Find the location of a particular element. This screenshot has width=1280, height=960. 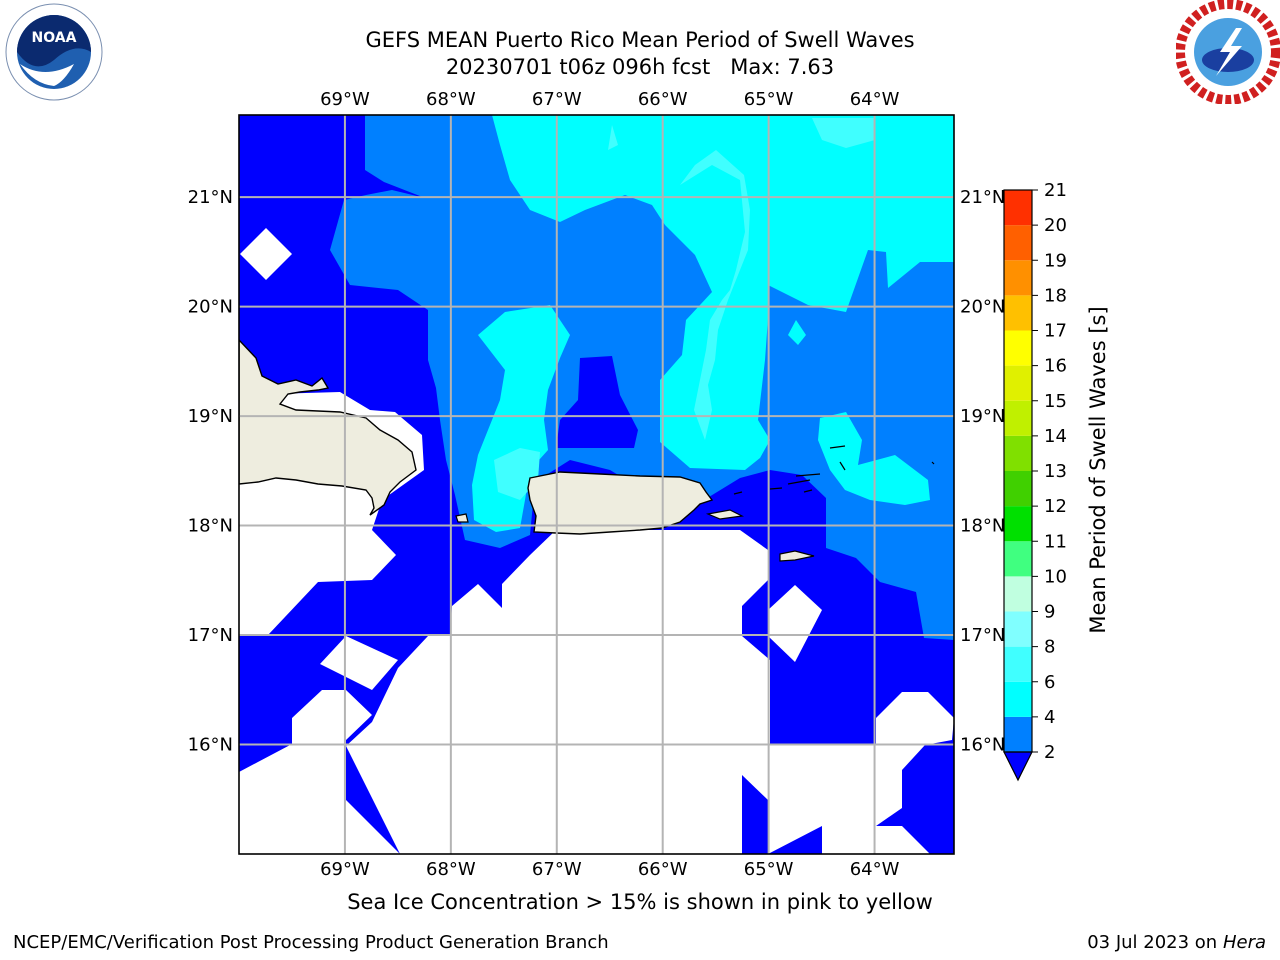

swell-field-6-8s is located at coordinates (679, 282).